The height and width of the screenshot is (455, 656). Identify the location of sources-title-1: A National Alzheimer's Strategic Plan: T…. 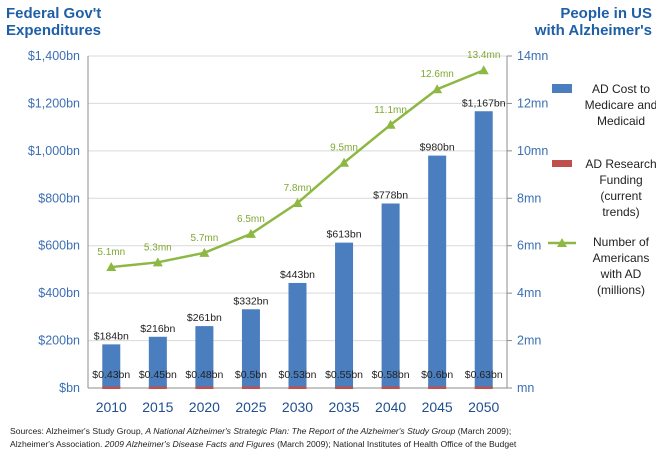
(300, 431).